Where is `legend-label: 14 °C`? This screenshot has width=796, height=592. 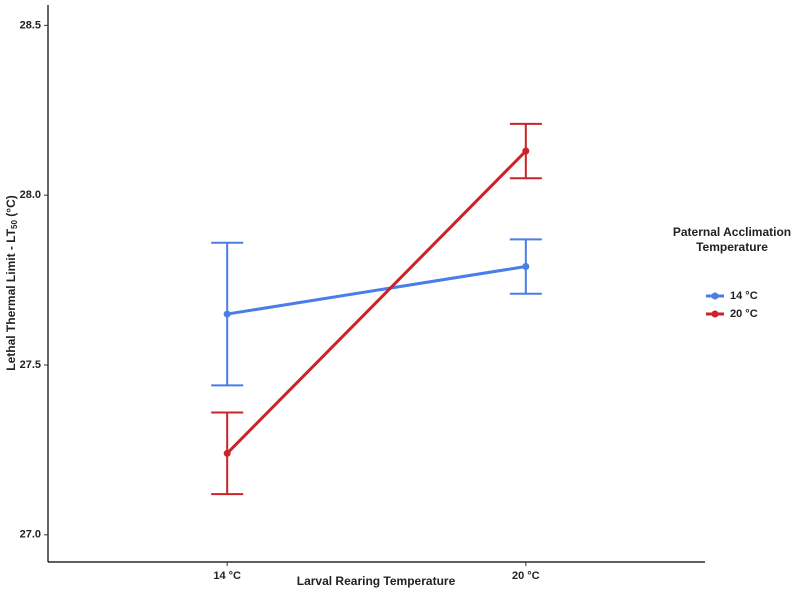
legend-label: 14 °C is located at coordinates (744, 296).